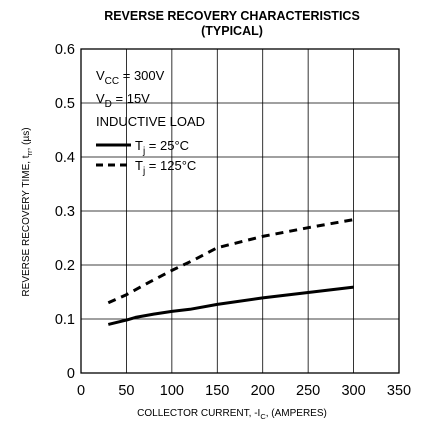  I want to click on y-tick-label: 0.5, so click(65, 104).